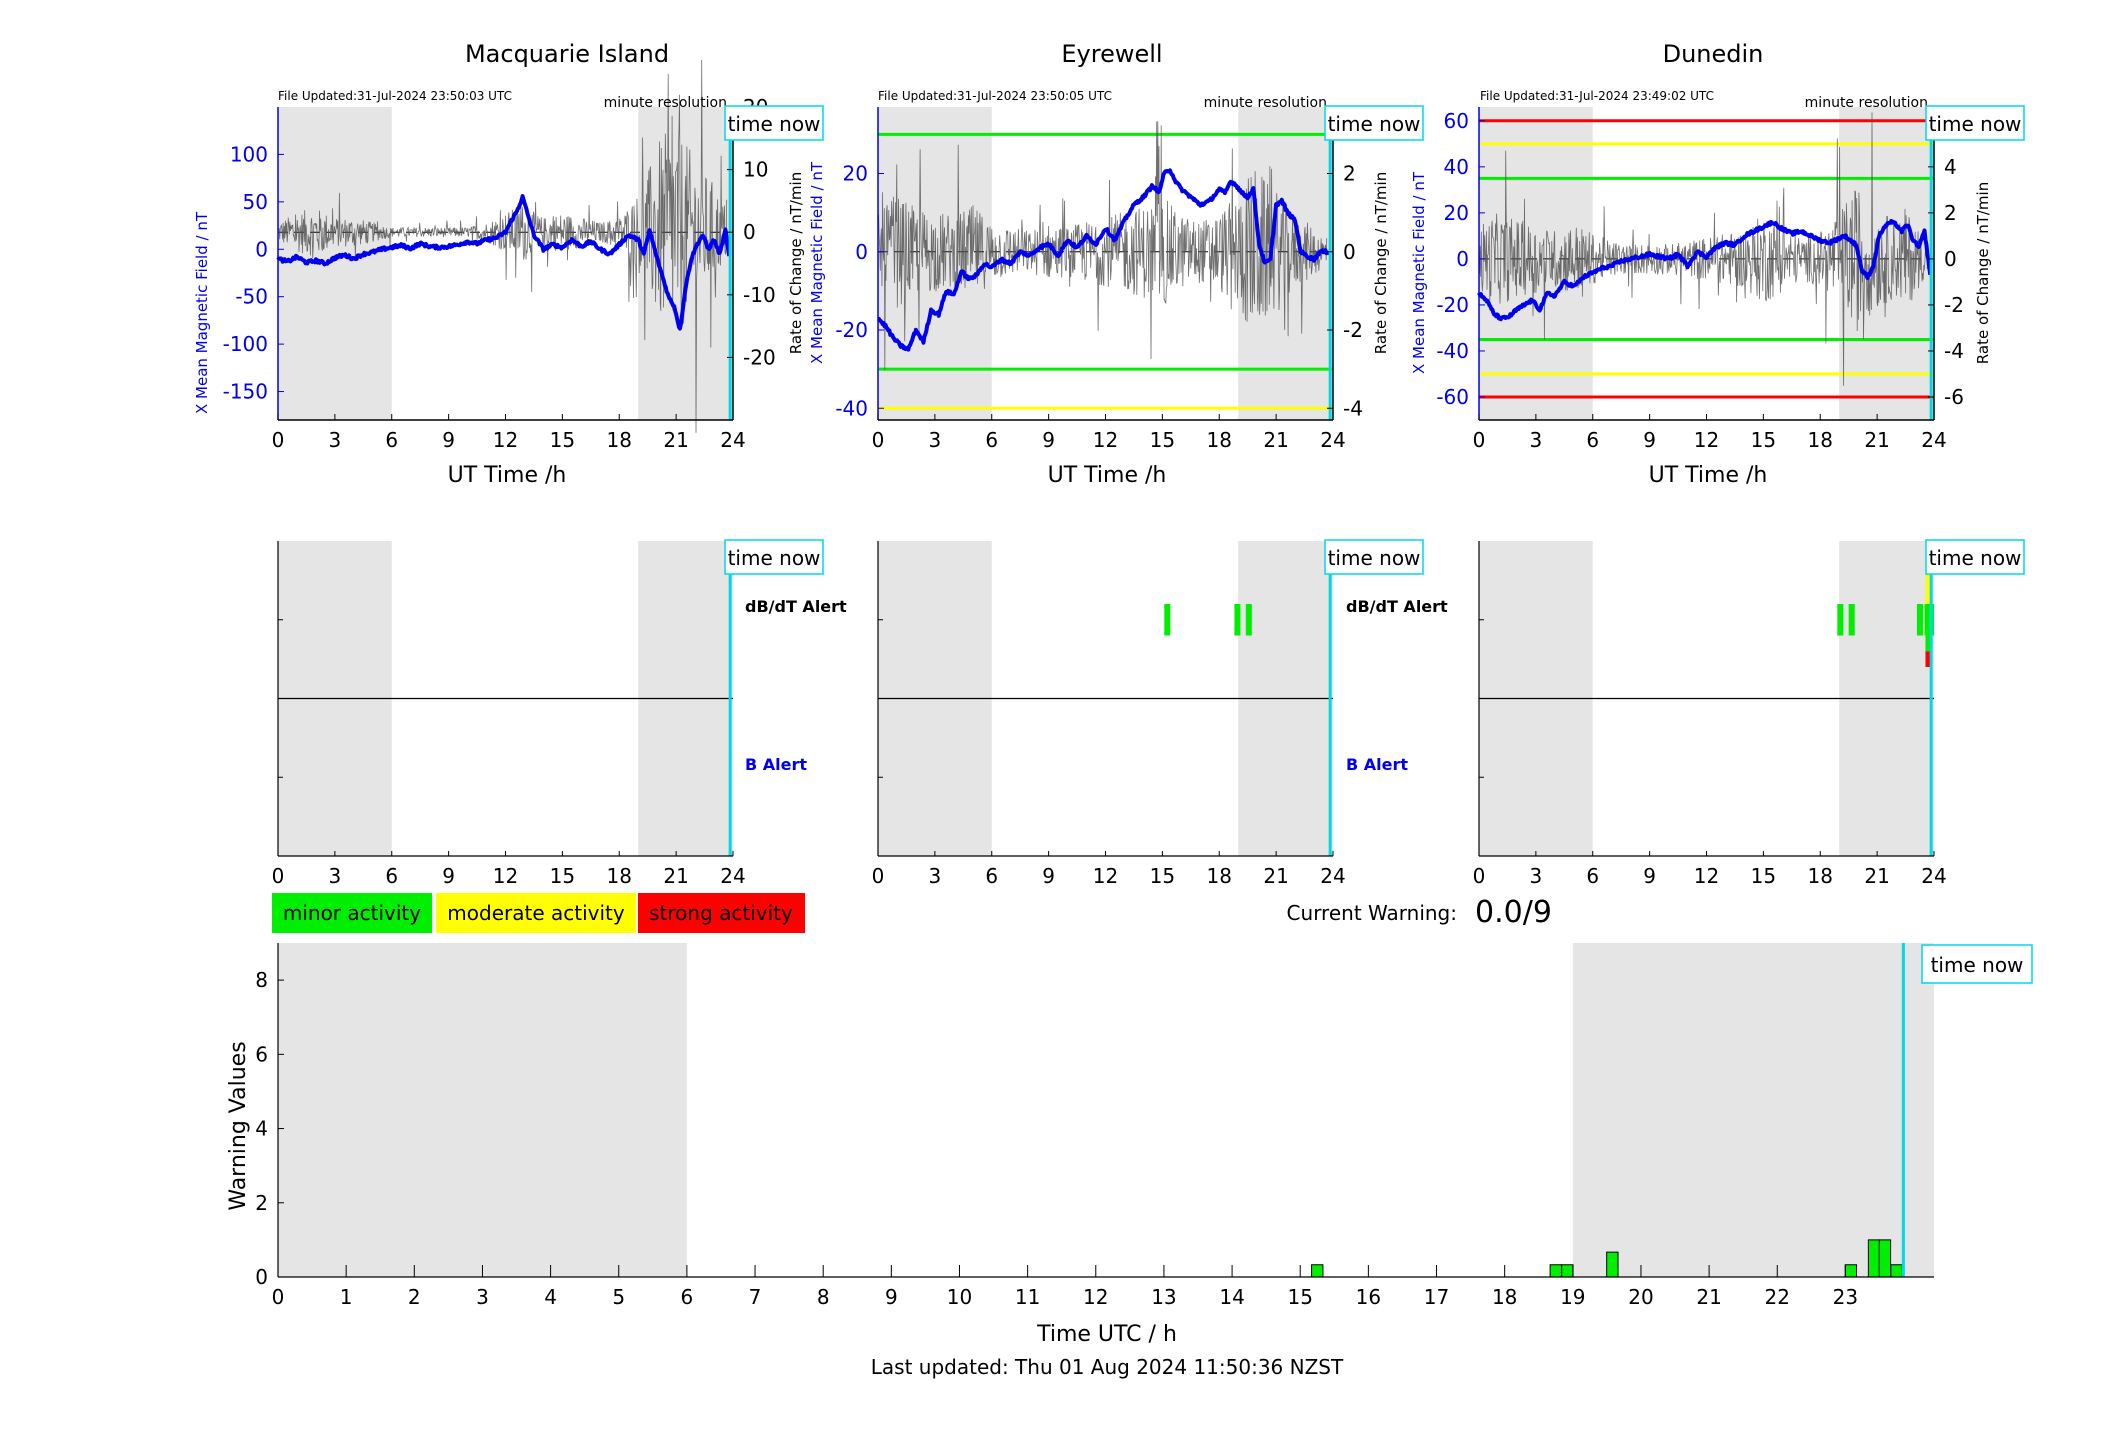 The height and width of the screenshot is (1441, 2117). What do you see at coordinates (1027, 1297) in the screenshot?
I see `x-tick-label: 11` at bounding box center [1027, 1297].